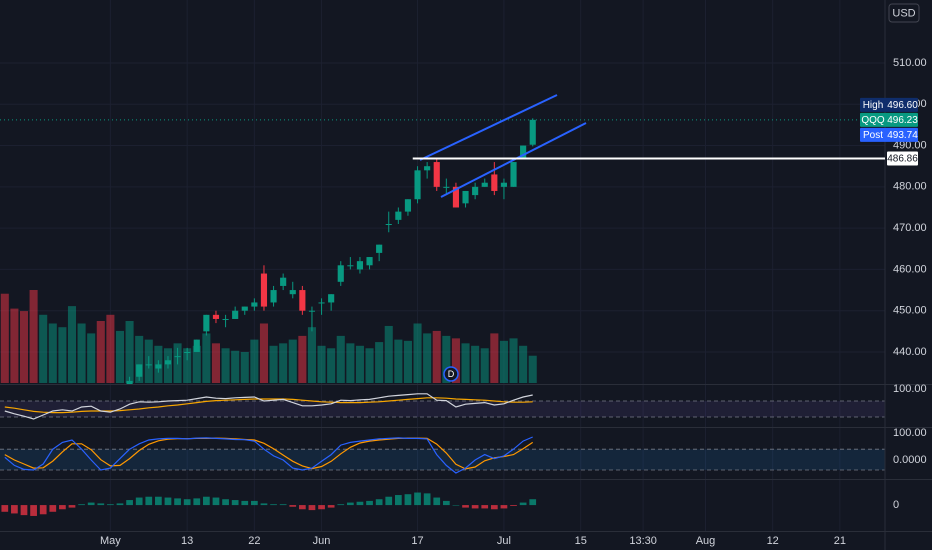 Image resolution: width=932 pixels, height=550 pixels. Describe the element at coordinates (902, 120) in the screenshot. I see `price-label-value: 496.23` at that location.